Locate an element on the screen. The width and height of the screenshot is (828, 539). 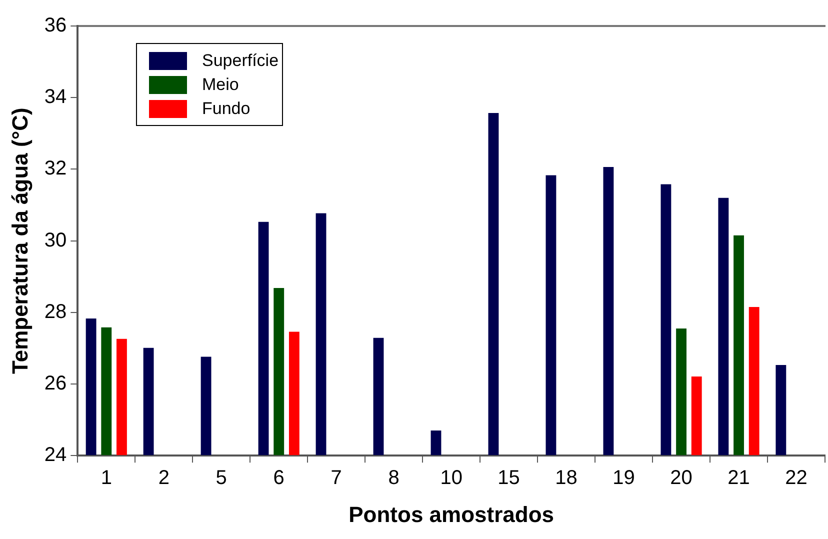
x-tick-label: 6 is located at coordinates (278, 478).